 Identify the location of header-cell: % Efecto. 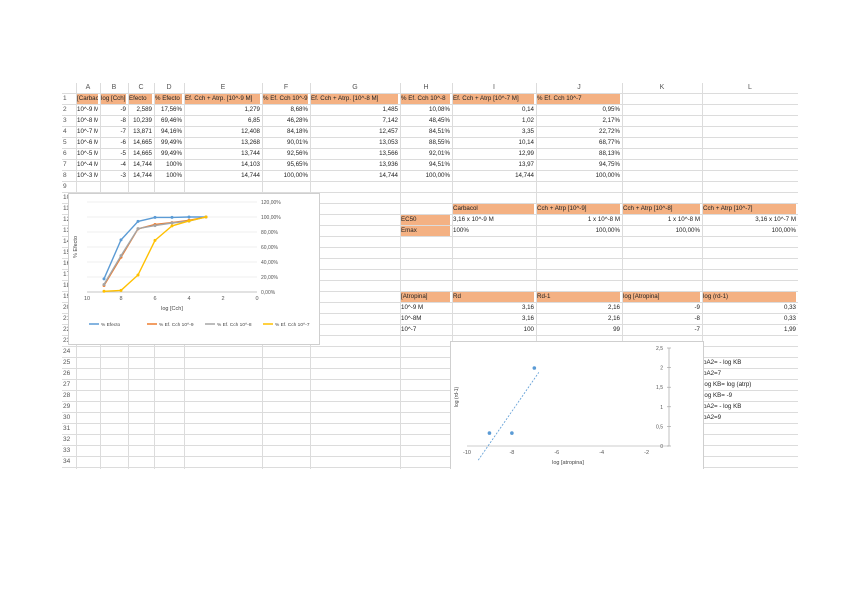
(168, 99).